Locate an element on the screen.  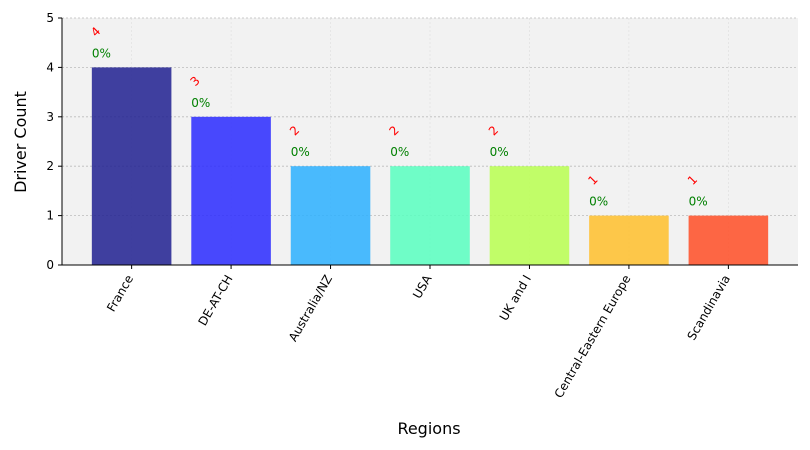
y-tick-label: 0 is located at coordinates (50, 265).